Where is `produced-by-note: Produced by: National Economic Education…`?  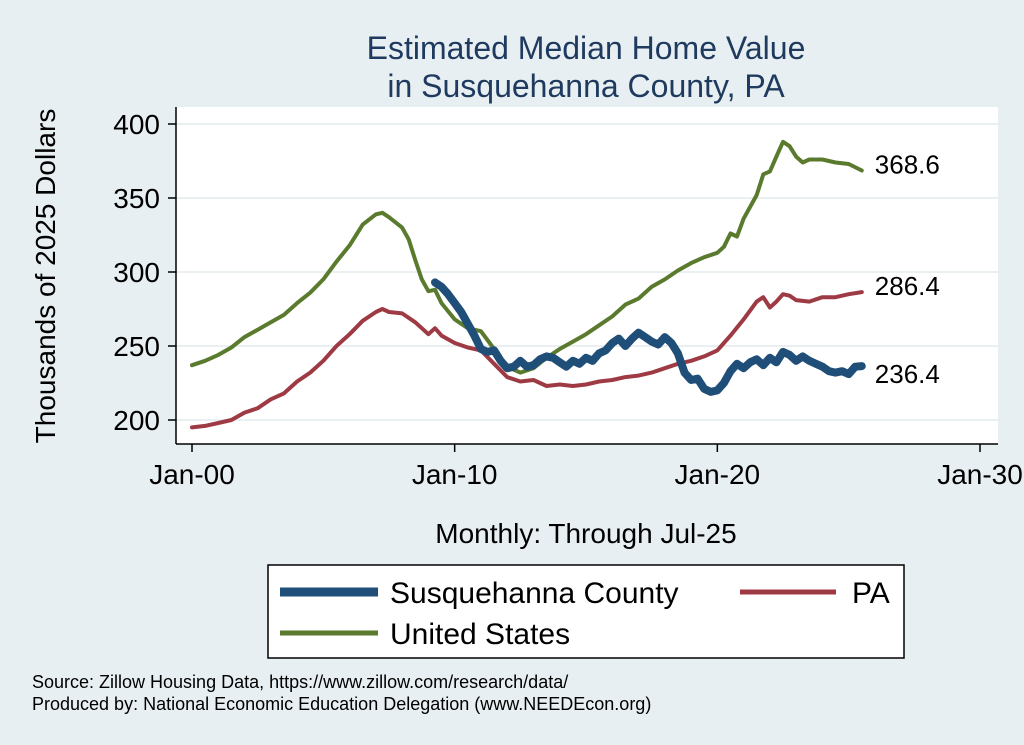 produced-by-note: Produced by: National Economic Education… is located at coordinates (341, 704).